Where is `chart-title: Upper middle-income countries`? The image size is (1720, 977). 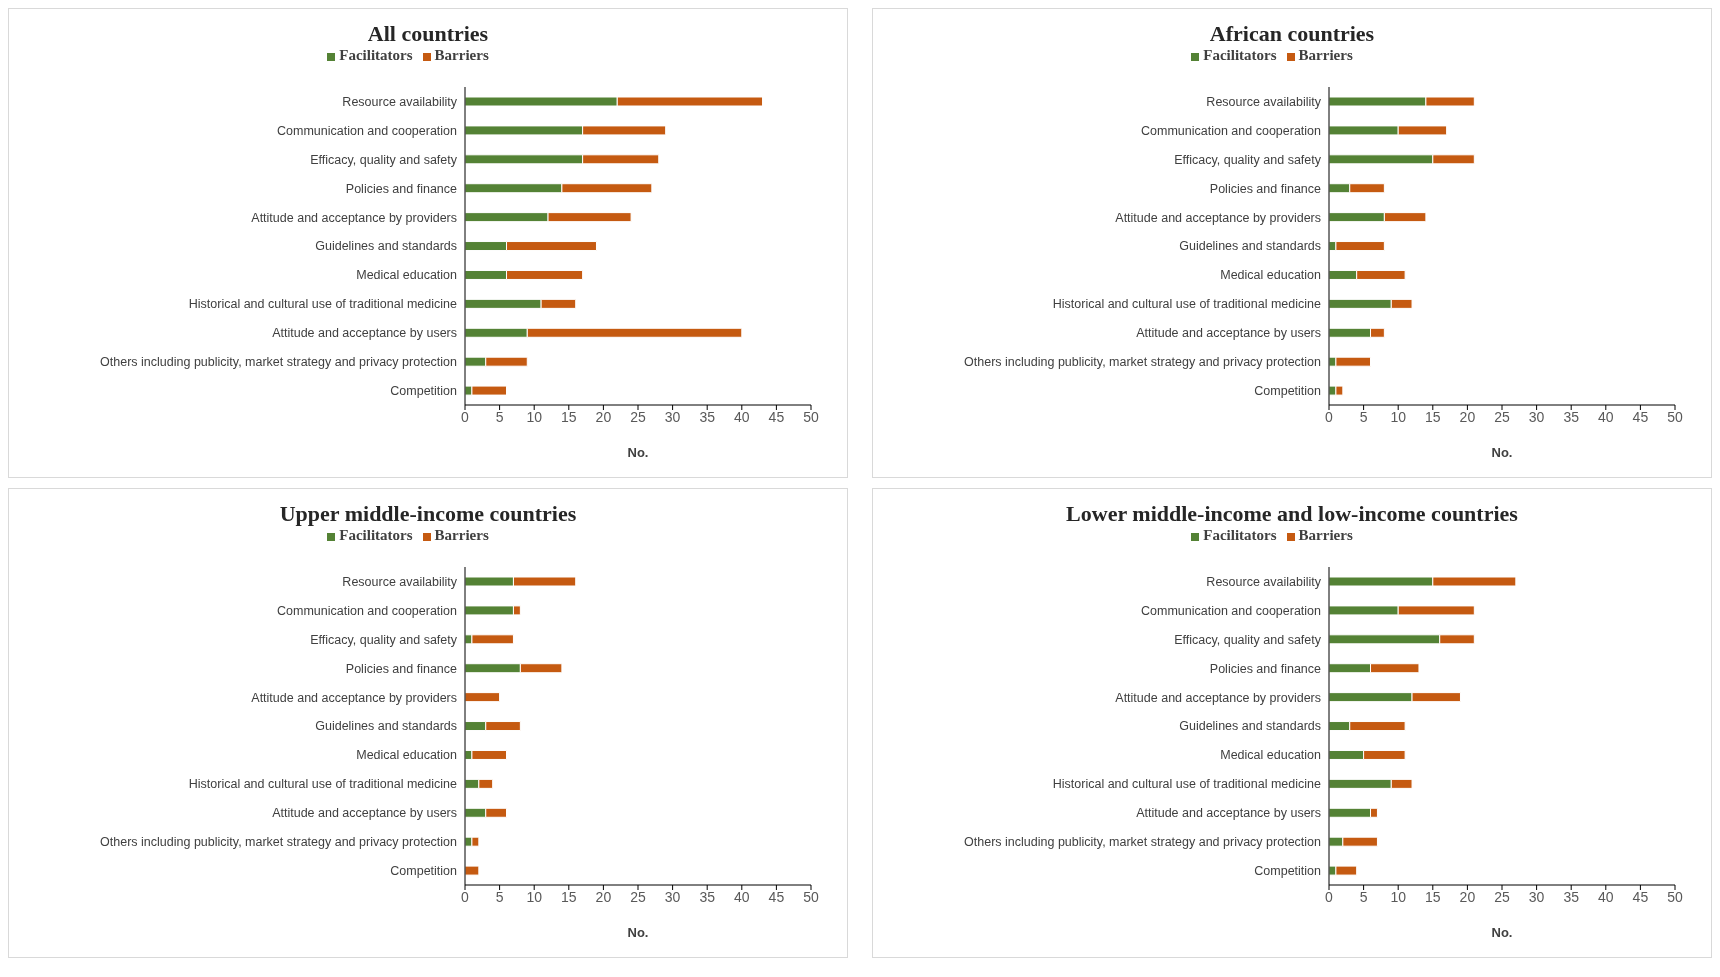 chart-title: Upper middle-income countries is located at coordinates (428, 513).